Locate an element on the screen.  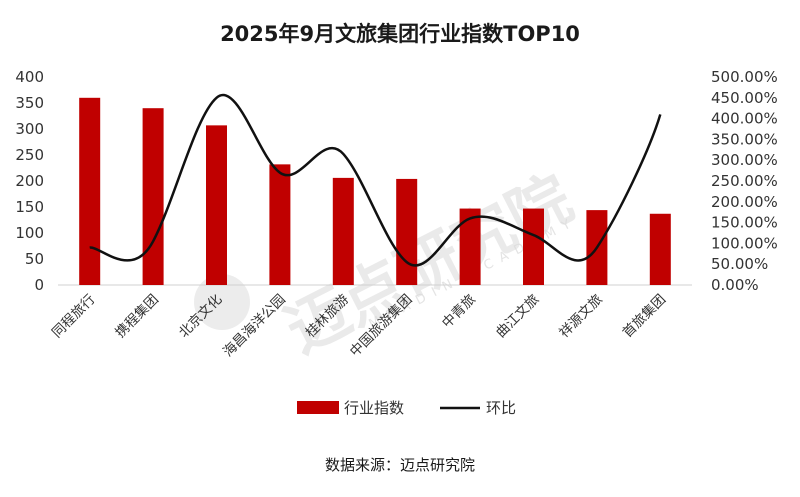
y-left-tick-label: 150 is located at coordinates (29, 207).